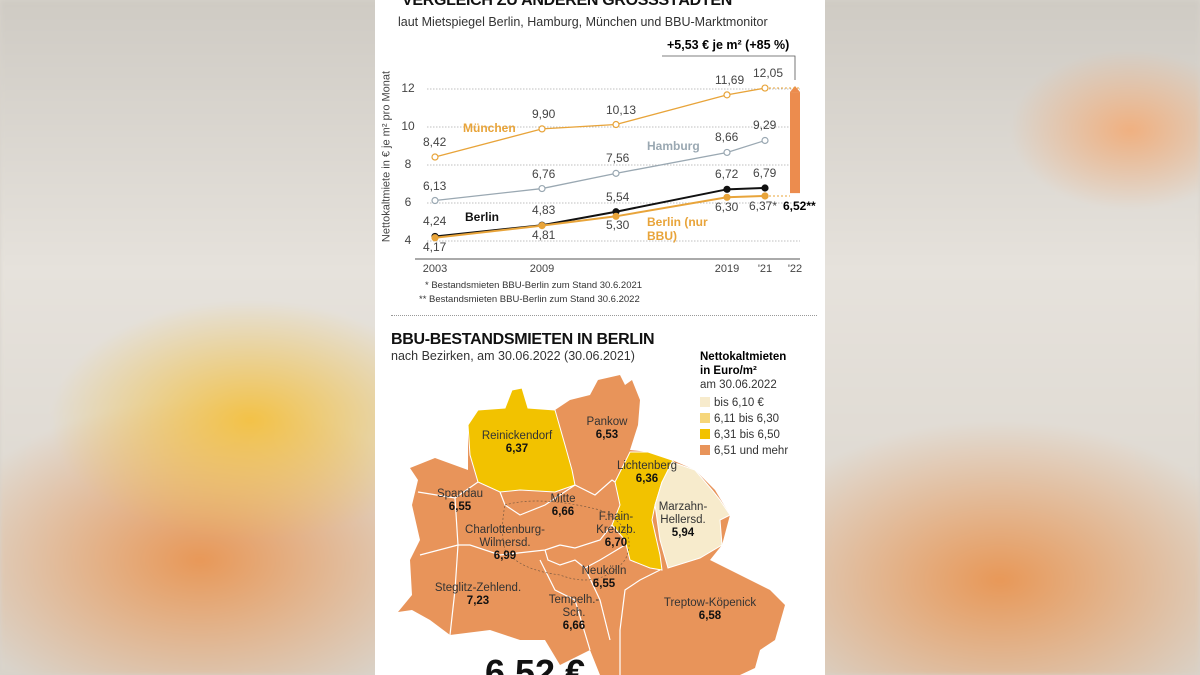 This screenshot has width=1200, height=675. Describe the element at coordinates (795, 269) in the screenshot. I see `x-tick-label: '22` at that location.